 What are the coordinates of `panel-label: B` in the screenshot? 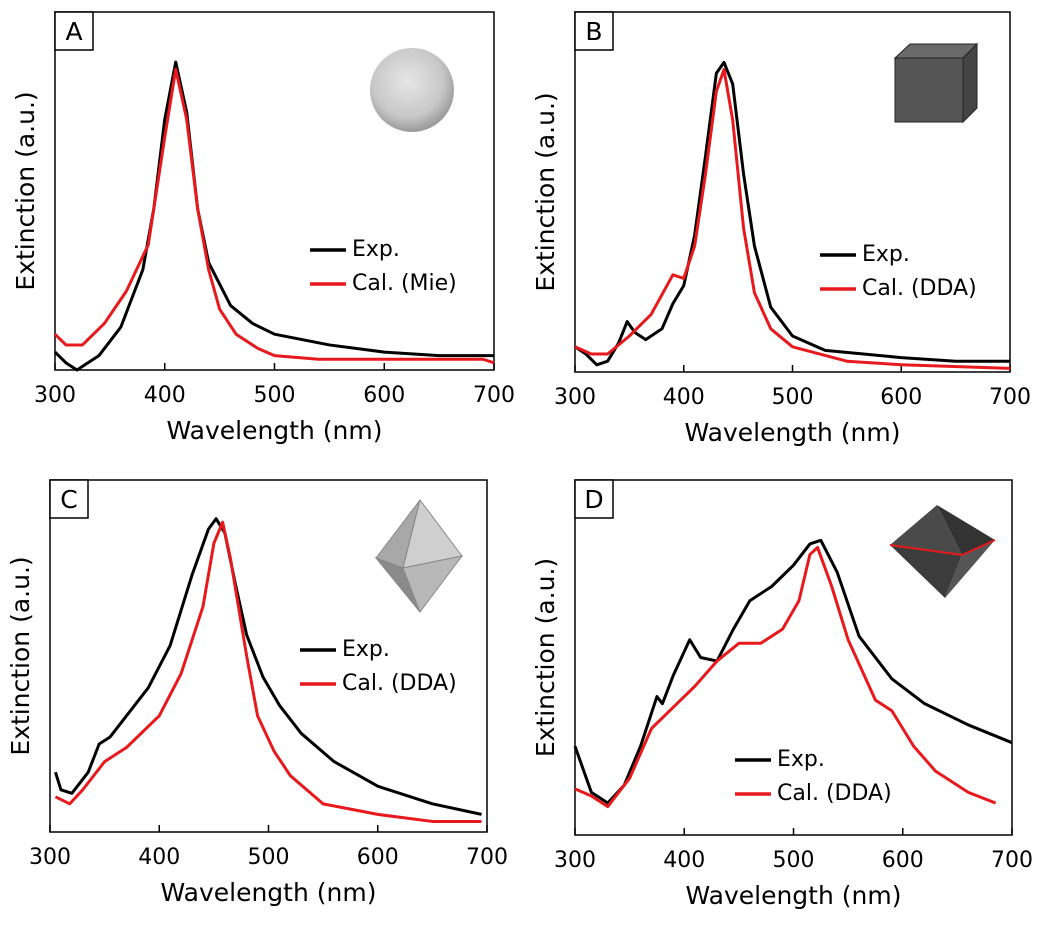 It's located at (593, 31).